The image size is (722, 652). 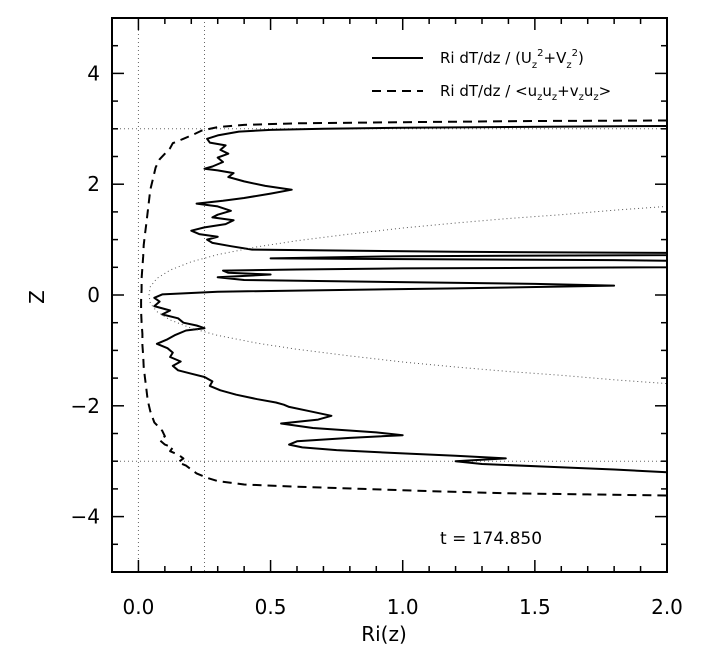 What do you see at coordinates (93, 295) in the screenshot?
I see `y-tick-label: 0` at bounding box center [93, 295].